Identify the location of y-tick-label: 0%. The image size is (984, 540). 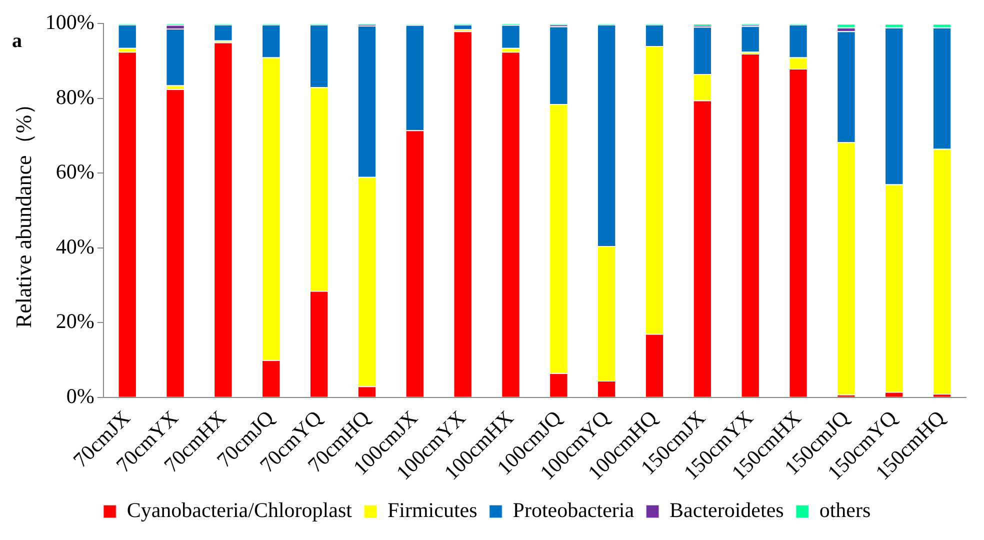
(80, 396).